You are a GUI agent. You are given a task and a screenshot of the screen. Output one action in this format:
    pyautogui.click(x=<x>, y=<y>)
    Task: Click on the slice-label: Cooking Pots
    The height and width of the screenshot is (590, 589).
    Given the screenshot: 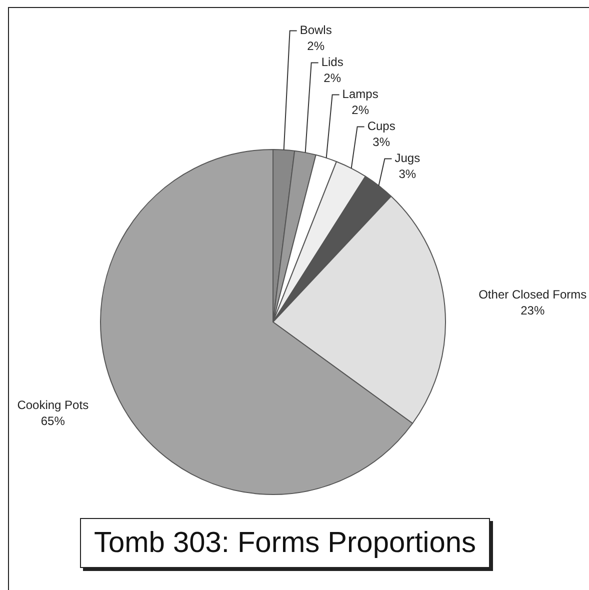 What is the action you would take?
    pyautogui.click(x=53, y=405)
    